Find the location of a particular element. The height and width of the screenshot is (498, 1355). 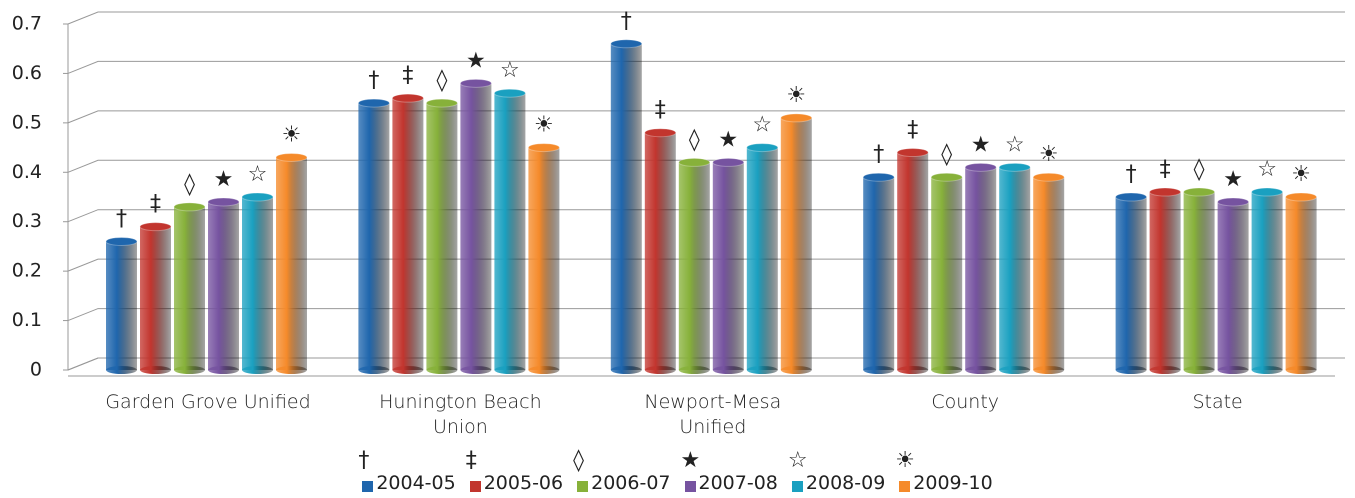

y-tick-label: 0.6 is located at coordinates (27, 73).